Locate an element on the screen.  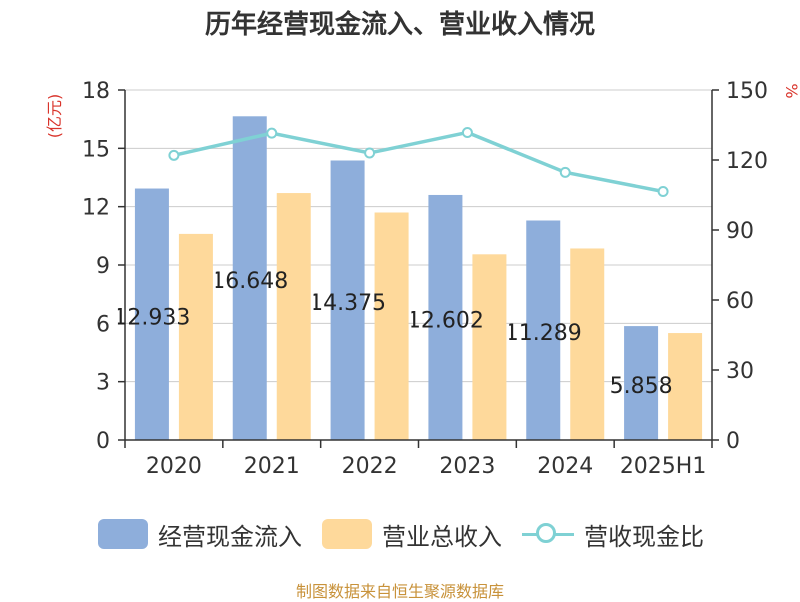
y-right-axis-label: % is located at coordinates (791, 90).